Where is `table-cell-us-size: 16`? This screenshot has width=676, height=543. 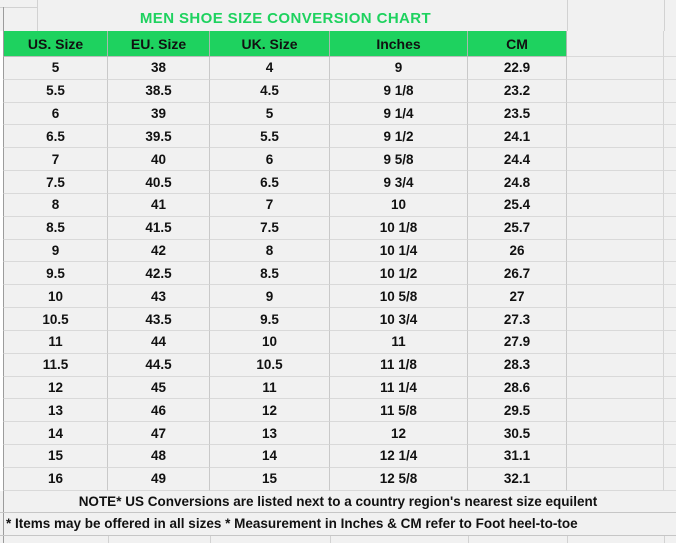 table-cell-us-size: 16 is located at coordinates (55, 479).